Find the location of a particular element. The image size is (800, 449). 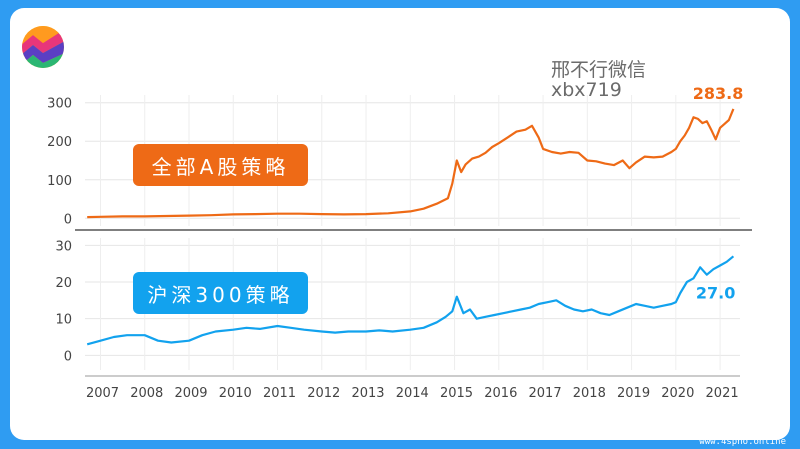

logo-icon is located at coordinates (43, 47).